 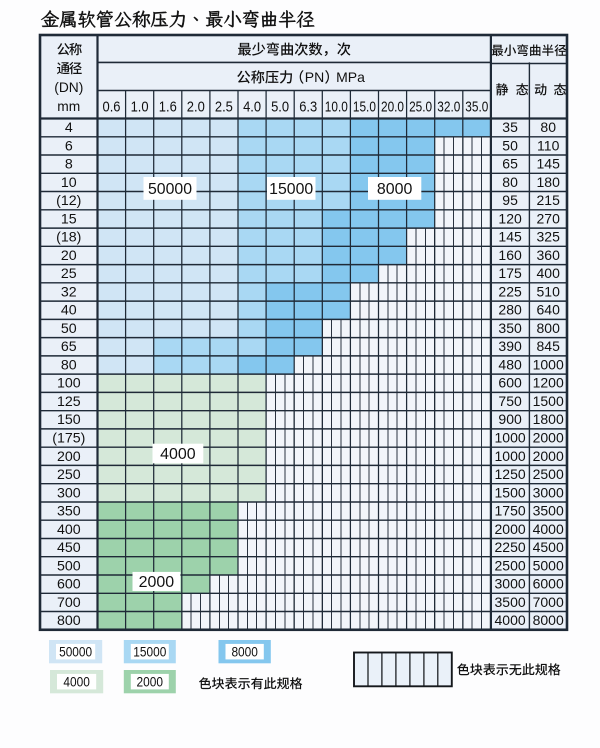 What do you see at coordinates (392, 106) in the screenshot?
I see `svg-text: 20.0` at bounding box center [392, 106].